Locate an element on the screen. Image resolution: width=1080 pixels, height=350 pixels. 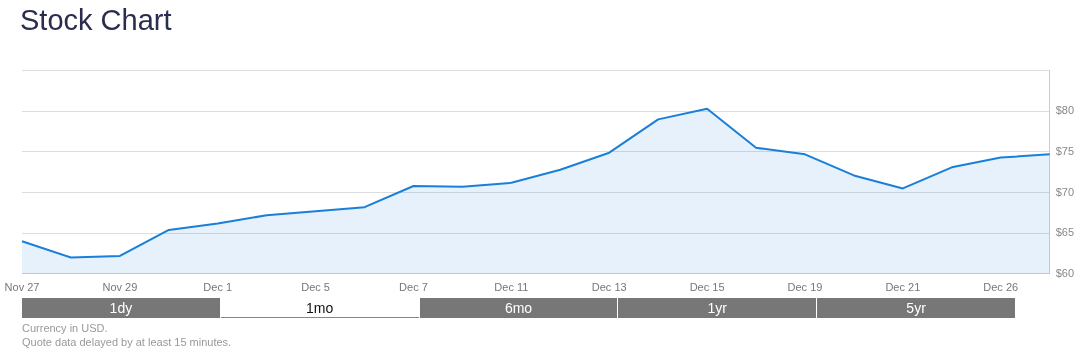
y-tick-label: $80 is located at coordinates (1065, 110).